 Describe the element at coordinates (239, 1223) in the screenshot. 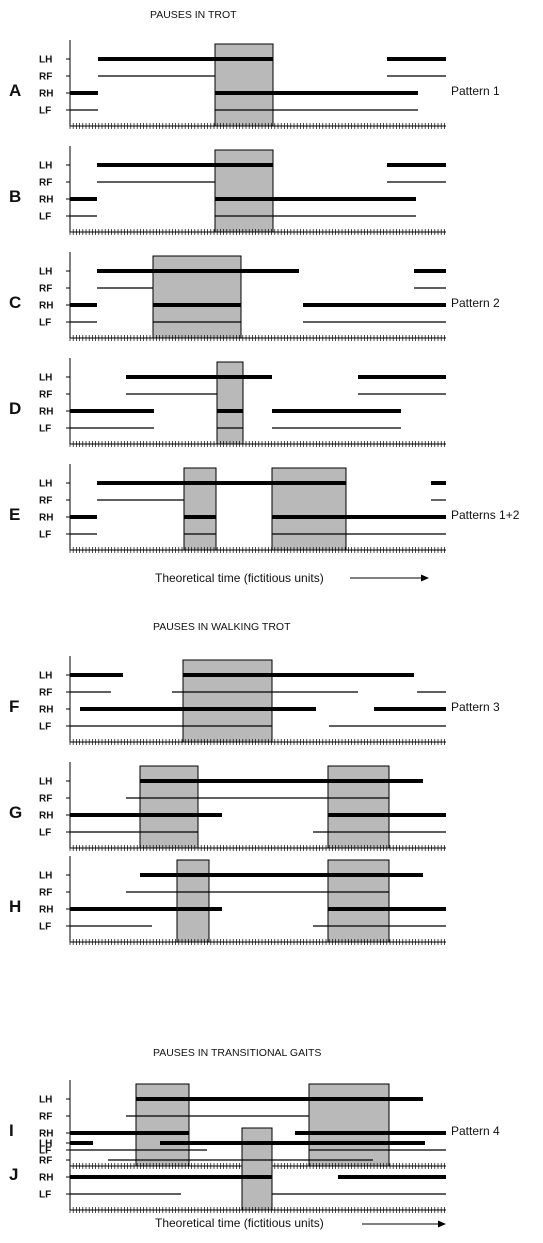

I see `x-axis-label-lower: Theoretical time (fictitious units)` at that location.